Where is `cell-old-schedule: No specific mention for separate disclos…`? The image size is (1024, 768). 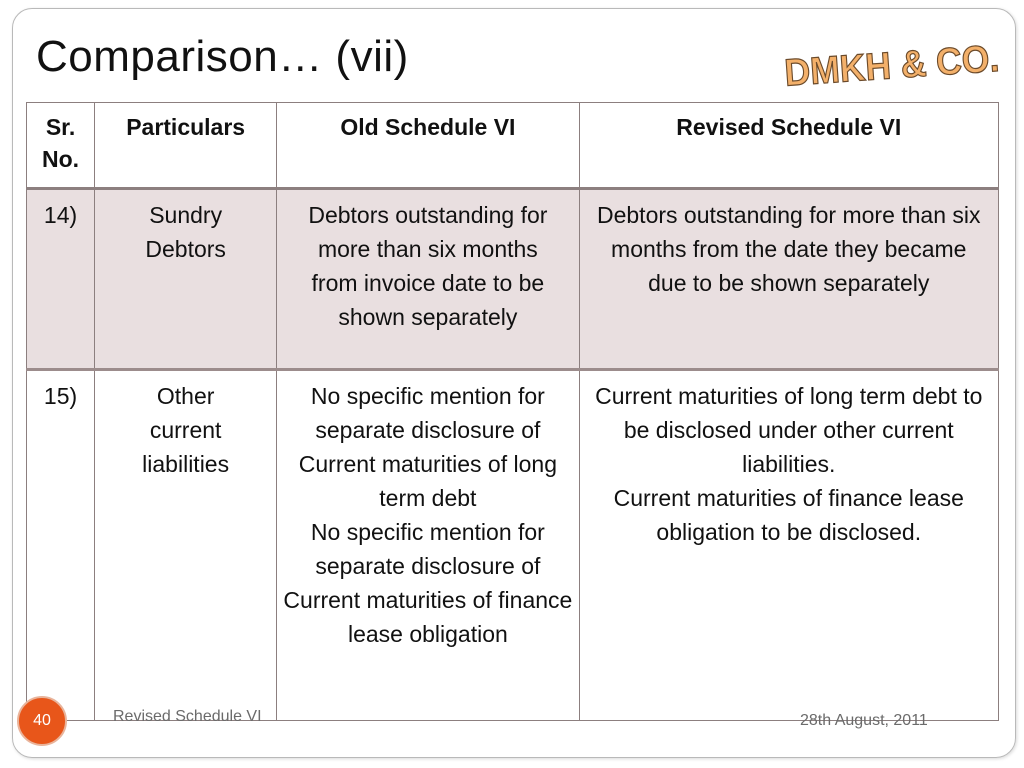
cell-old-schedule: No specific mention for separate disclos… is located at coordinates (428, 545).